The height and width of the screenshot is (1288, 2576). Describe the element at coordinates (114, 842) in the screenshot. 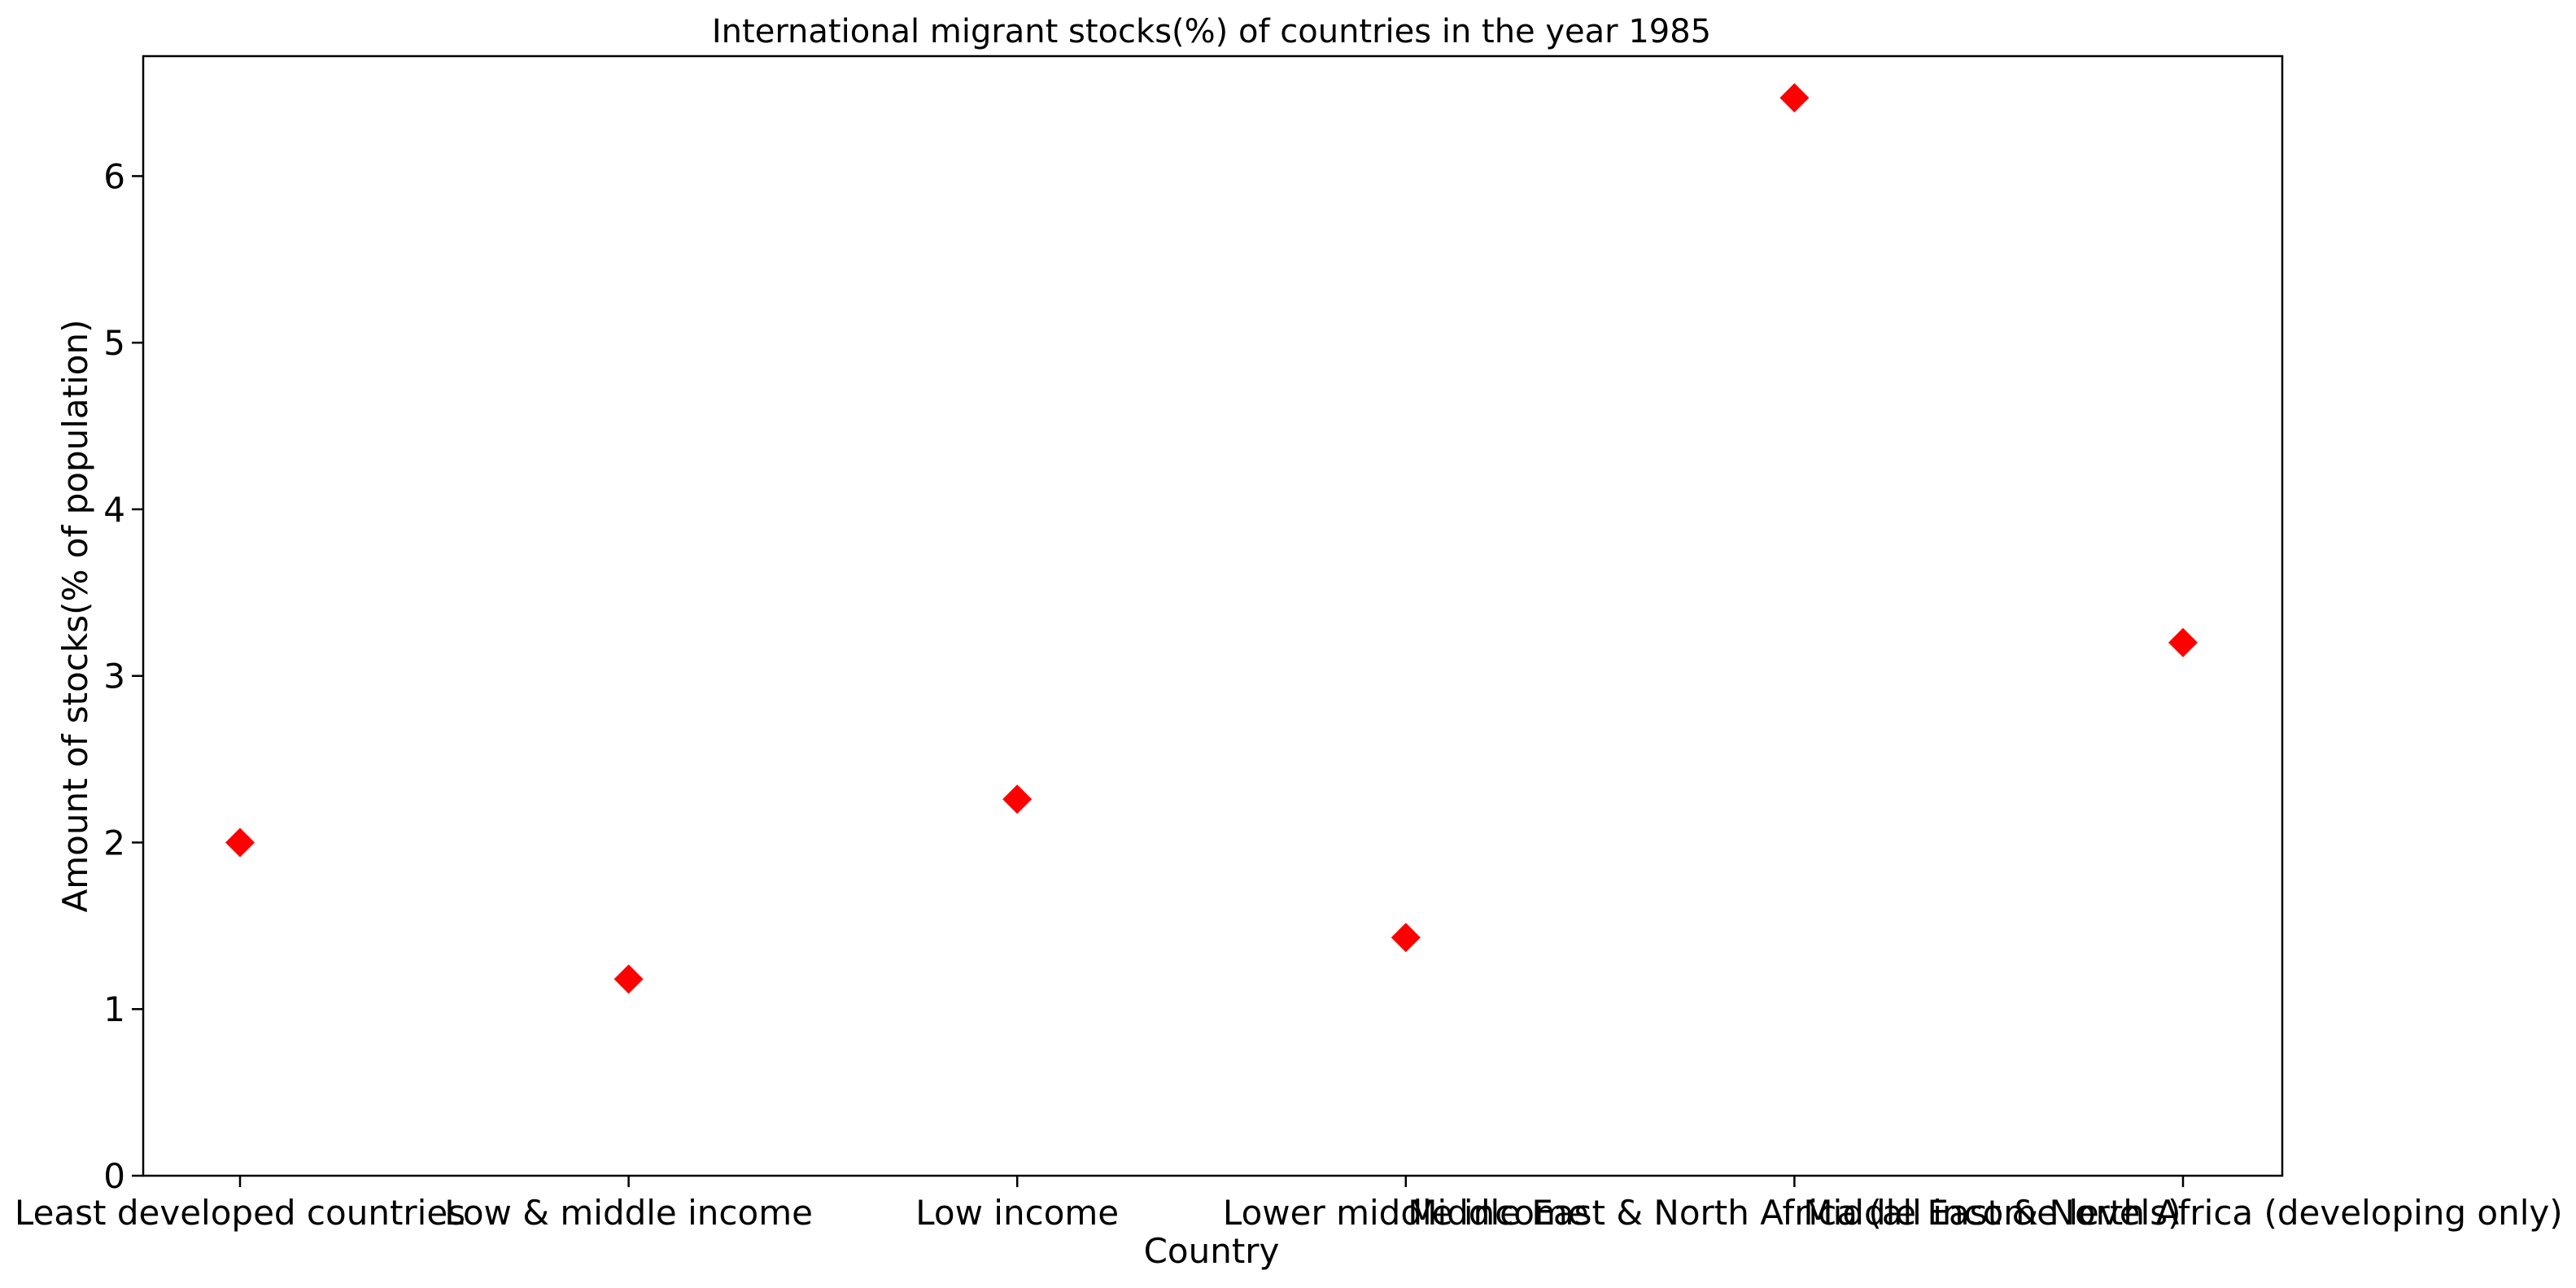

I see `y-tick-label: 2` at that location.